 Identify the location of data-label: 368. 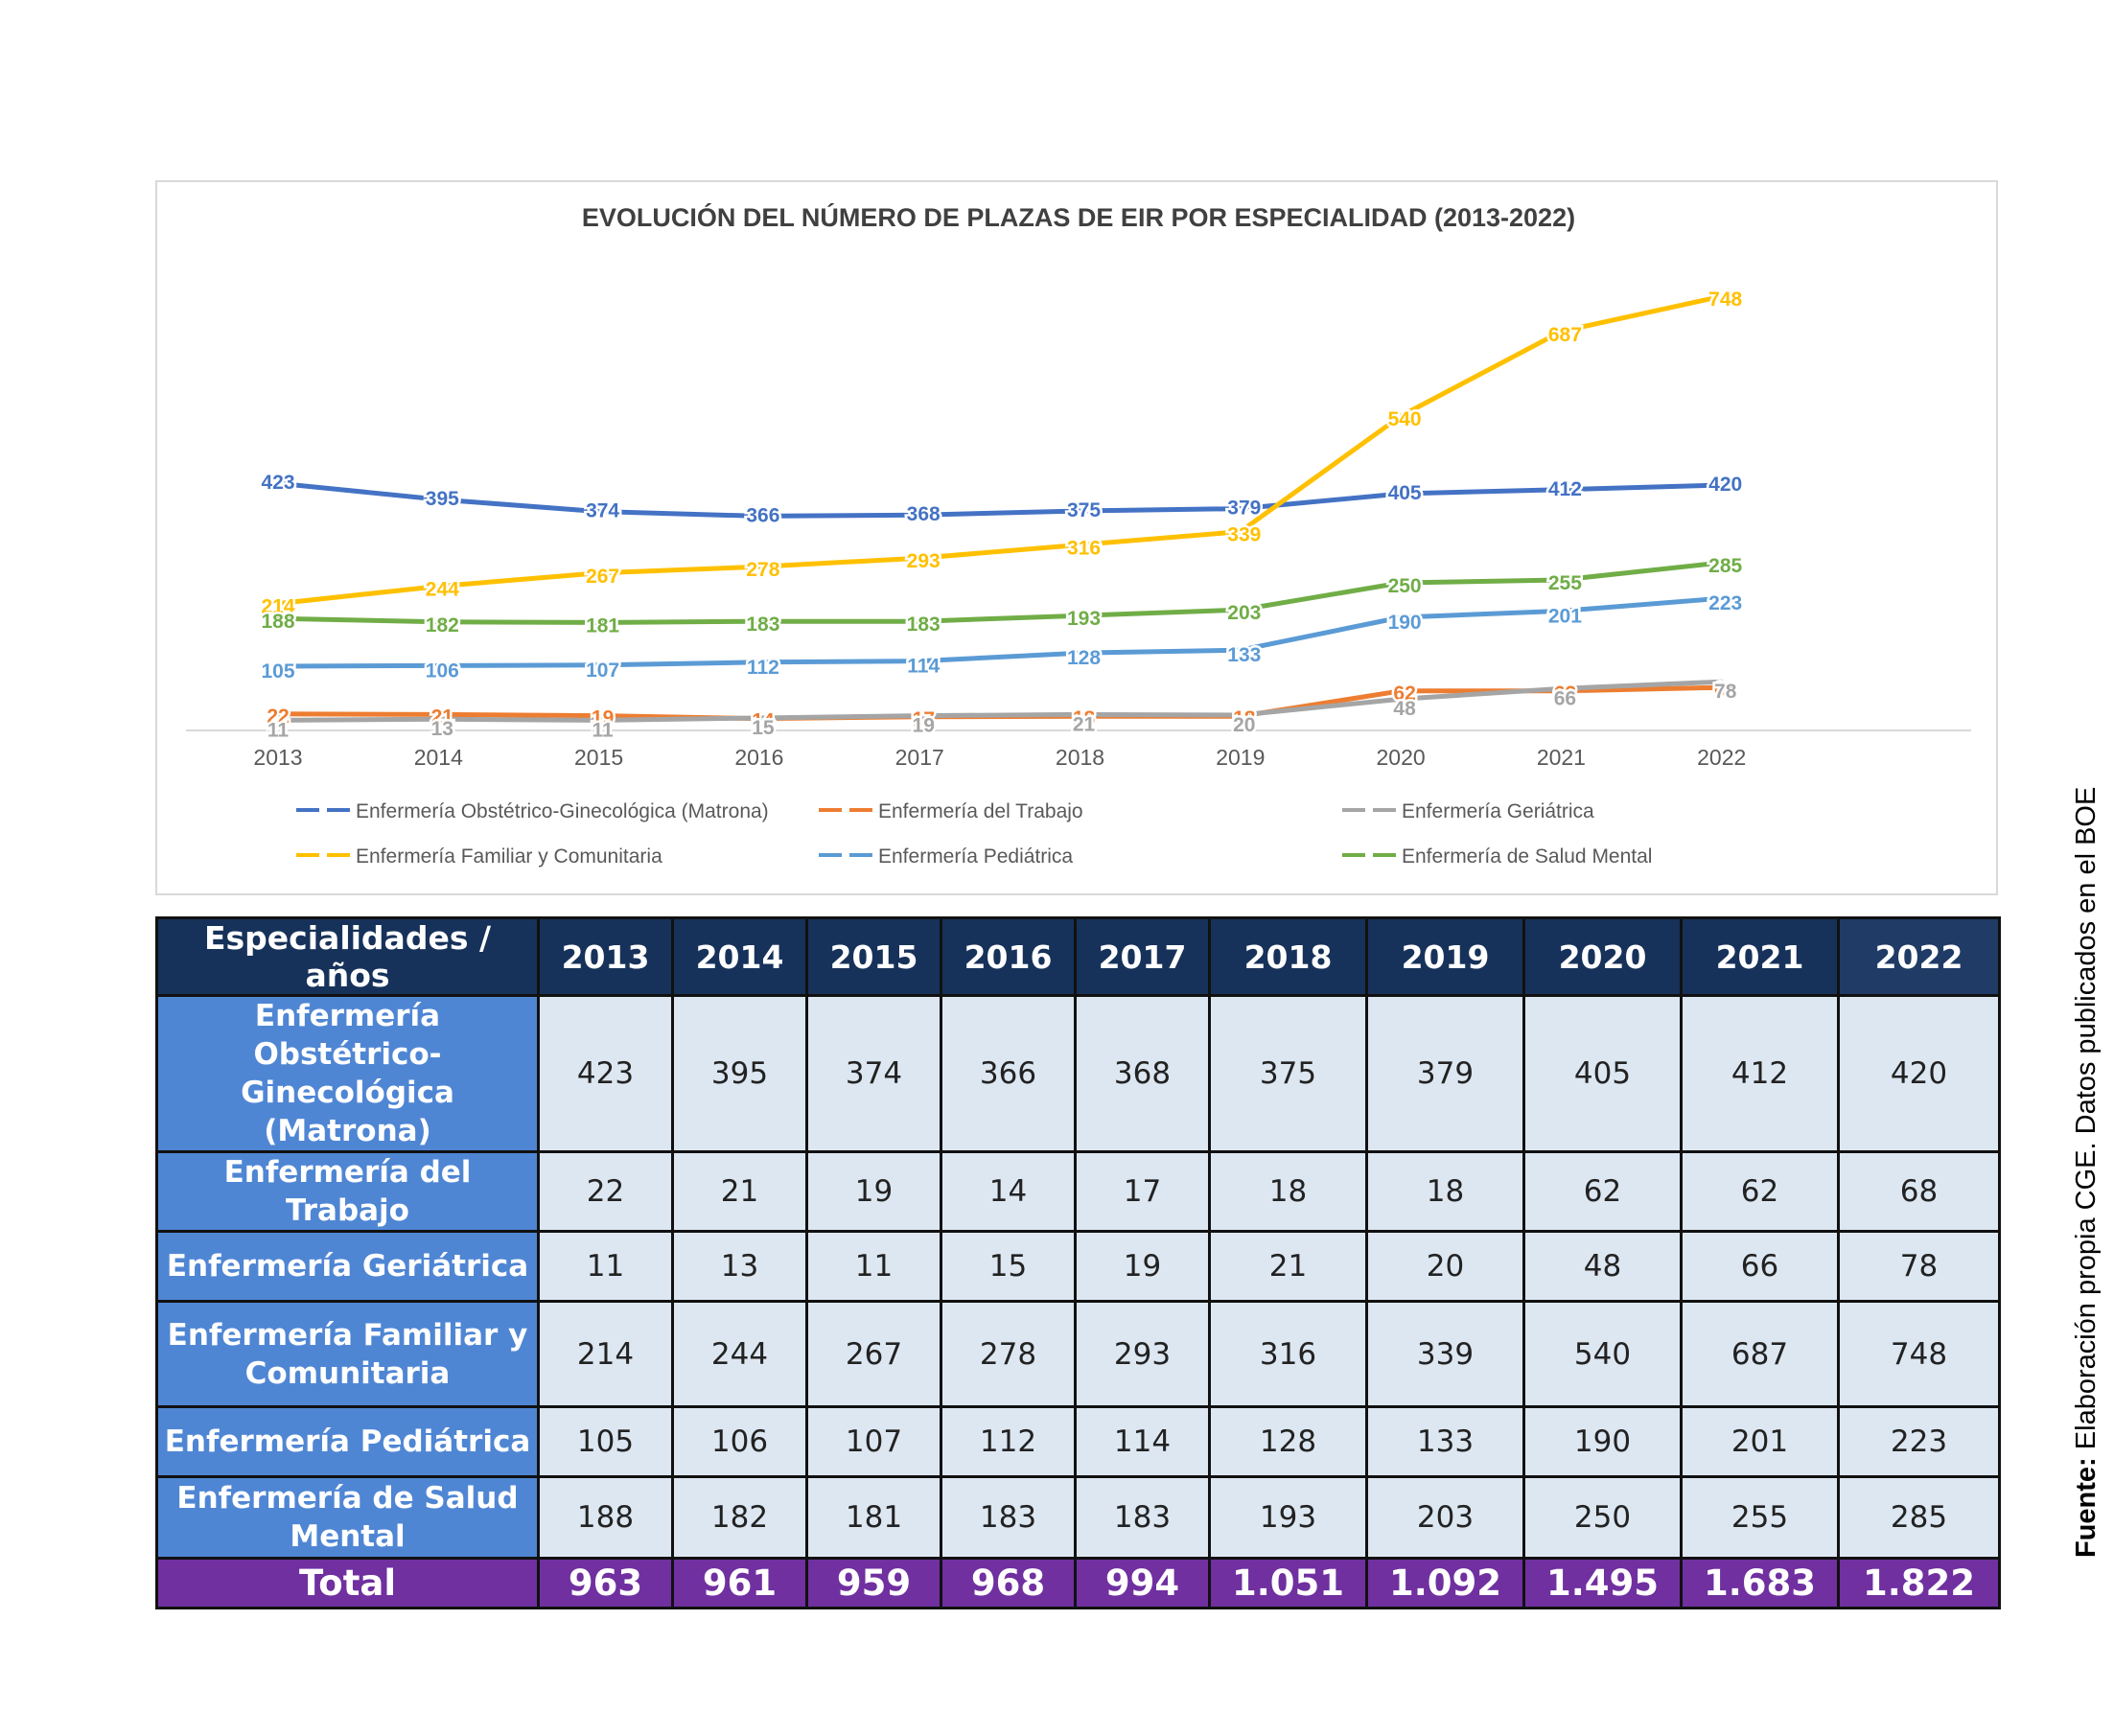
(924, 514).